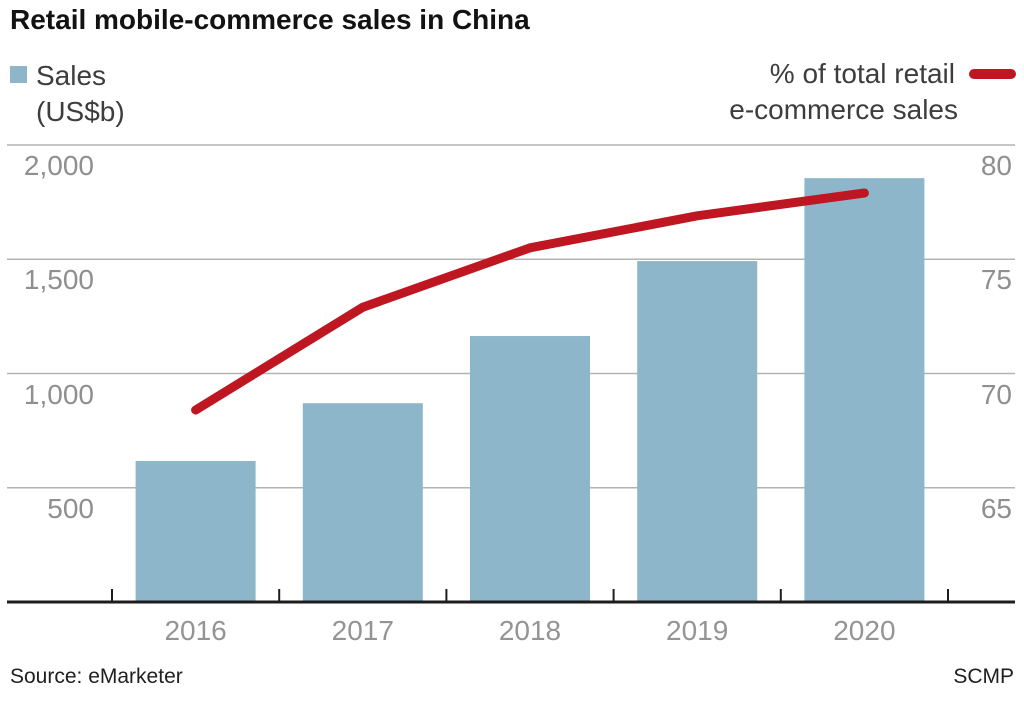 The height and width of the screenshot is (701, 1024). What do you see at coordinates (992, 74) in the screenshot?
I see `pct-legend-swatch-icon` at bounding box center [992, 74].